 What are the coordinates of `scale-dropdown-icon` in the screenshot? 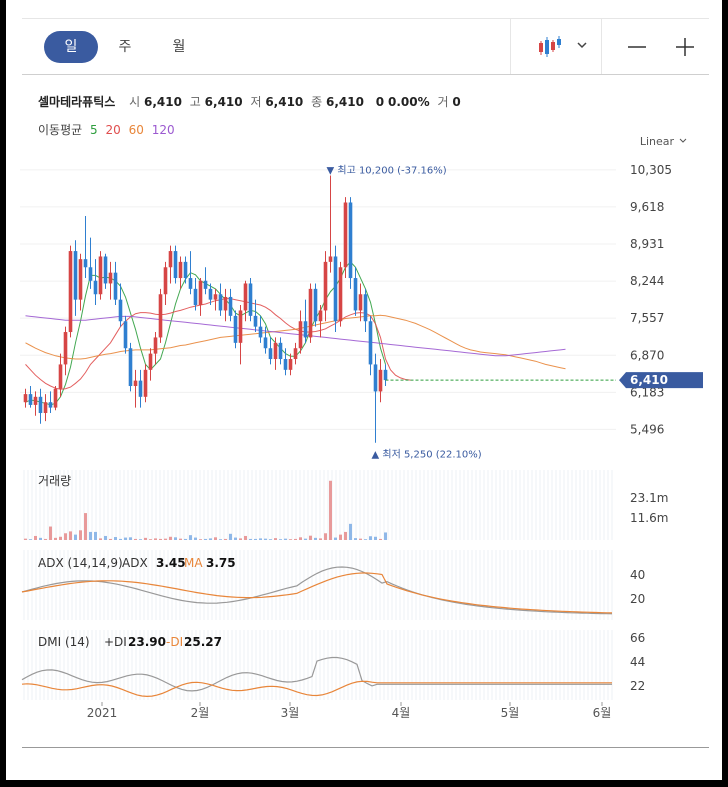 It's located at (683, 140).